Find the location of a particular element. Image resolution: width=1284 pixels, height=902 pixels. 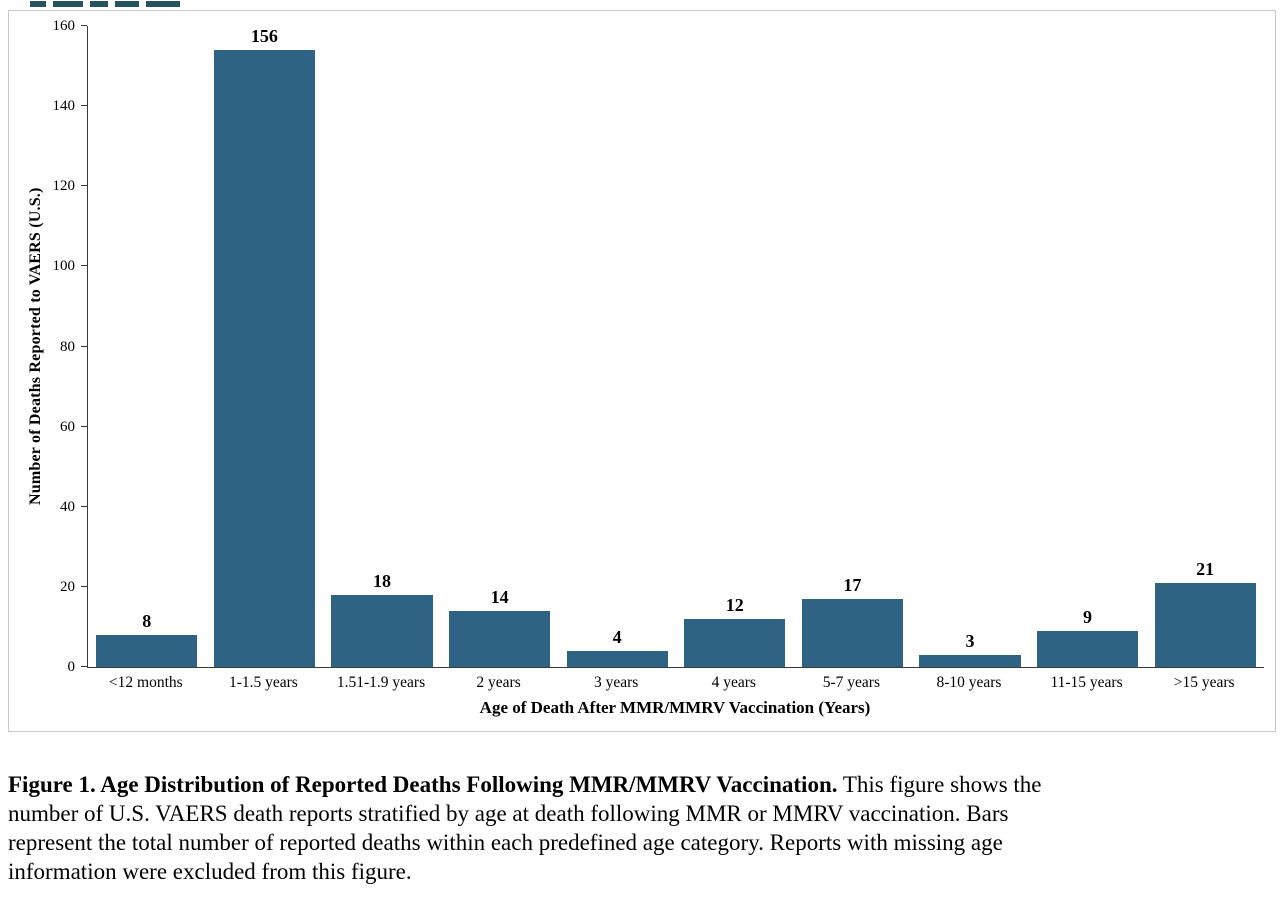

x-tick-label: 2 years is located at coordinates (498, 682).